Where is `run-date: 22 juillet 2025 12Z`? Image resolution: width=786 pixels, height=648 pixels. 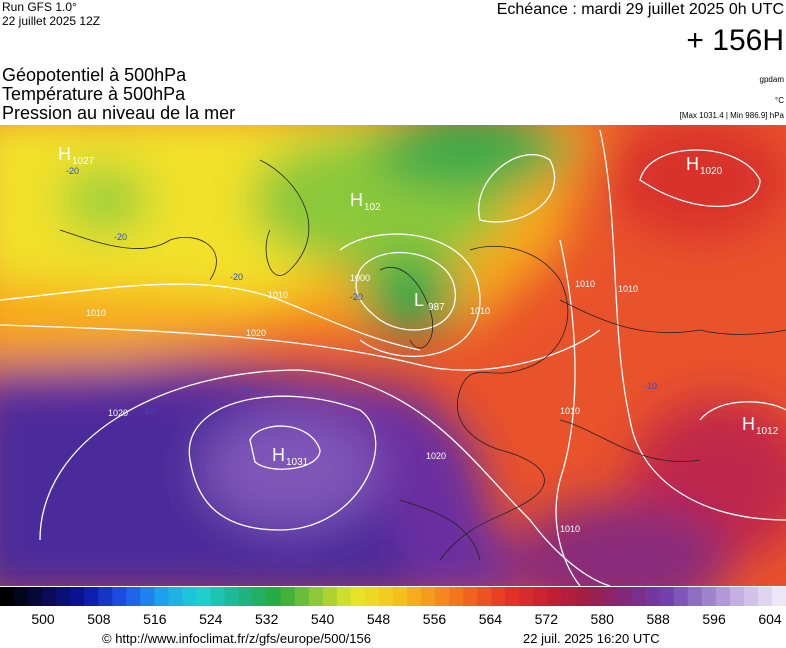
run-date: 22 juillet 2025 12Z is located at coordinates (51, 21).